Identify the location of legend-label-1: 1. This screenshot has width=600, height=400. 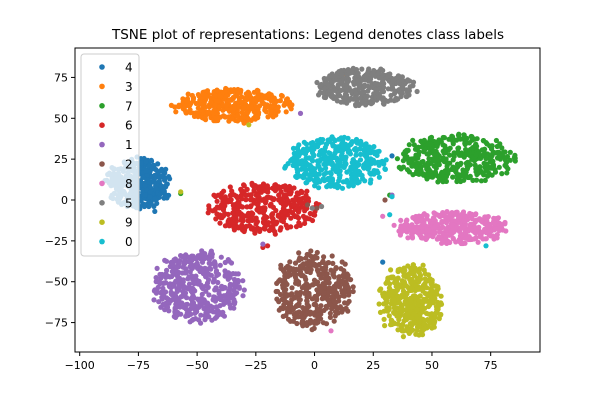
(129, 145).